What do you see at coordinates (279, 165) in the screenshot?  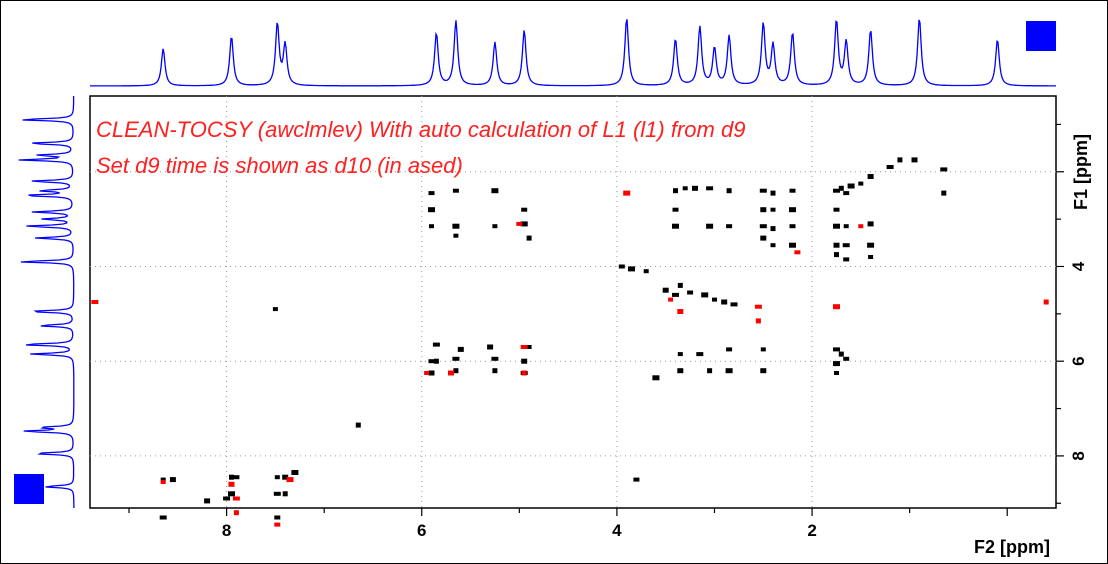 I see `annotation-line-2: Set d9 time is shown as d10 (in ased)` at bounding box center [279, 165].